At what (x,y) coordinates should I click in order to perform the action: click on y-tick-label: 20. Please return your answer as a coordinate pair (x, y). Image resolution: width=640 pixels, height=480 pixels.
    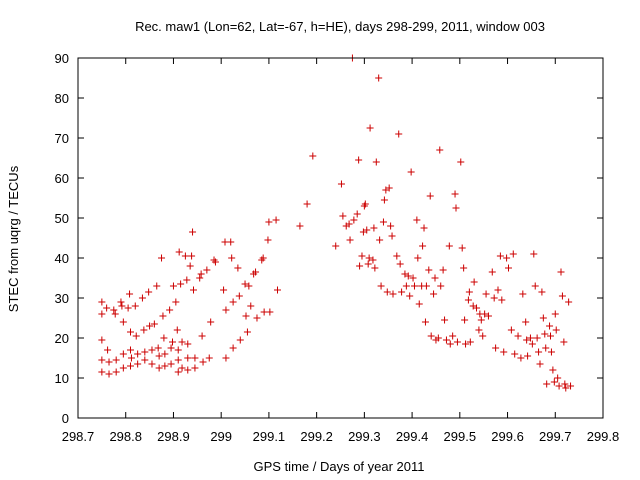
    Looking at the image, I should click on (62, 338).